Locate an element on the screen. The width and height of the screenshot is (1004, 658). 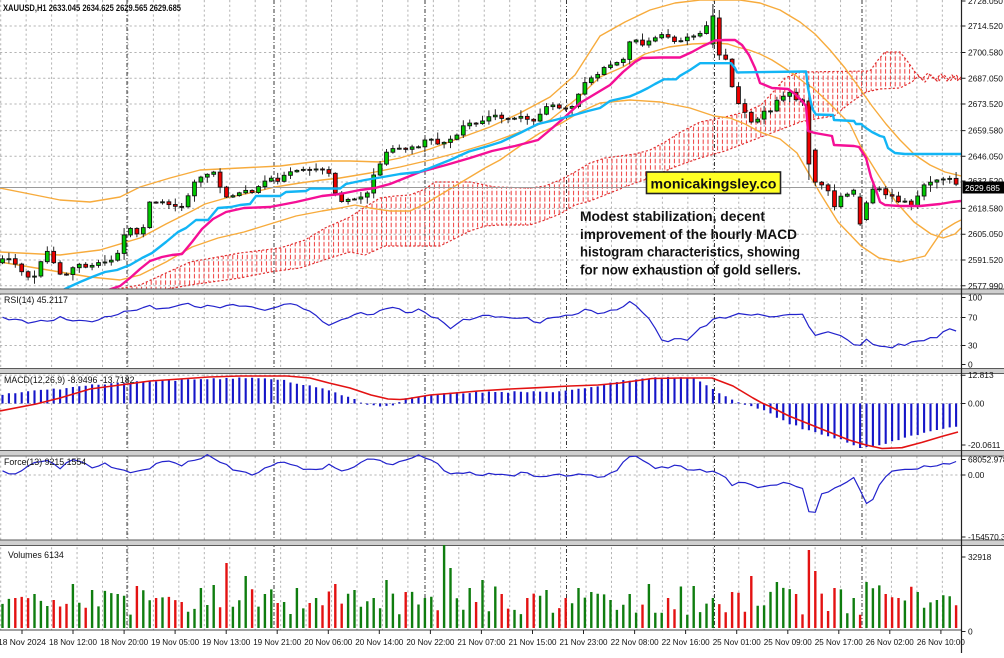
svg-text: 18 Nov 20:00 is located at coordinates (124, 642).